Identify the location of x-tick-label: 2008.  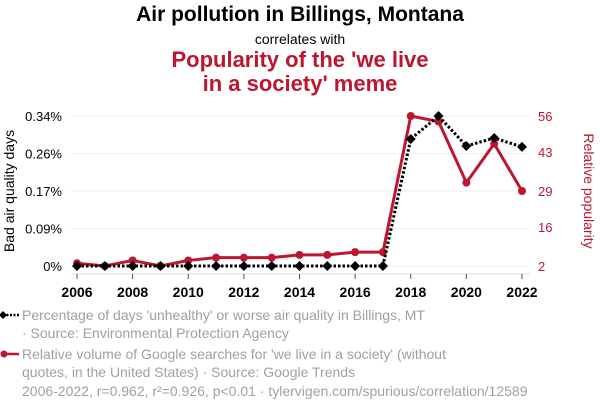
(132, 292).